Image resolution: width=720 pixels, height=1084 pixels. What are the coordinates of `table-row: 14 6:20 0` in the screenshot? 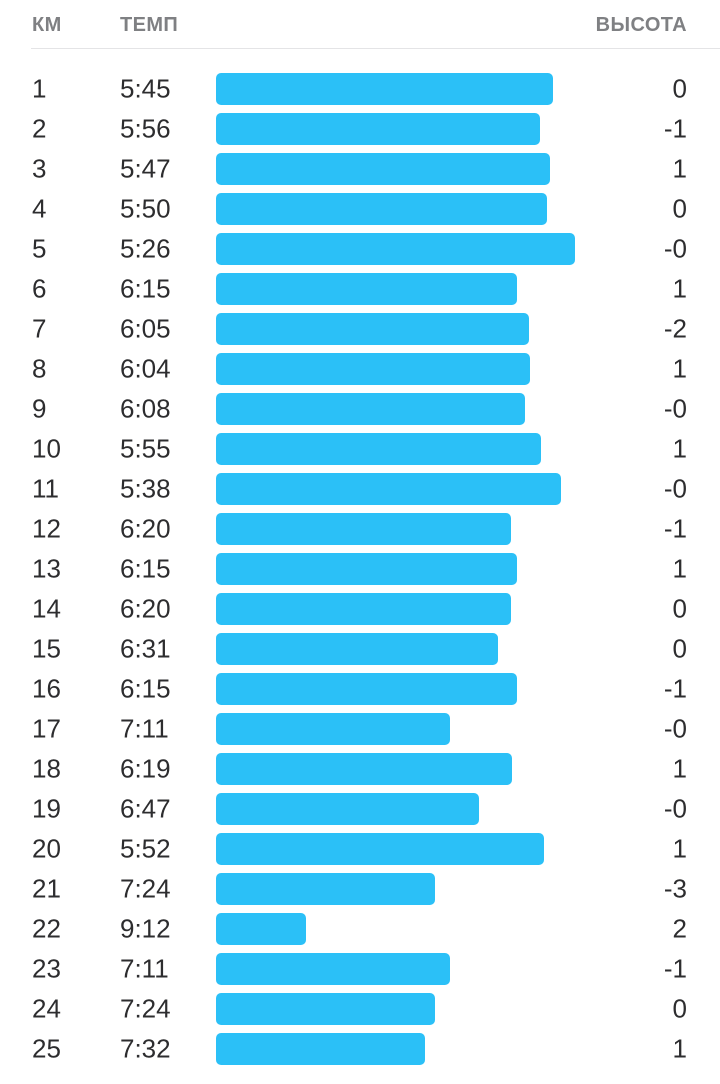 It's located at (360, 609).